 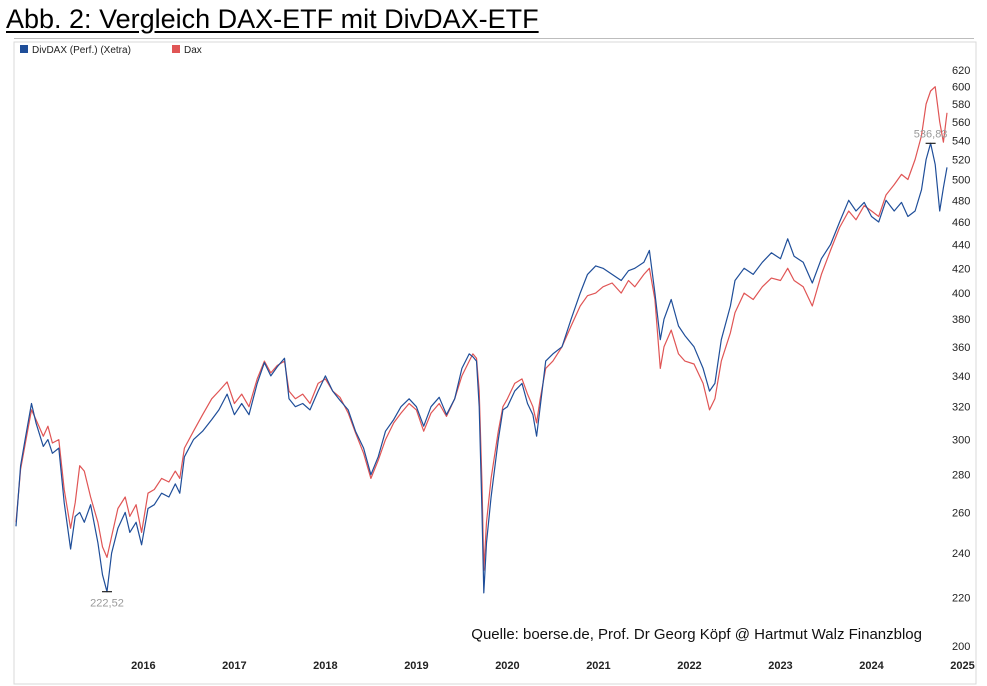 What do you see at coordinates (961, 223) in the screenshot?
I see `y-tick-label: 460` at bounding box center [961, 223].